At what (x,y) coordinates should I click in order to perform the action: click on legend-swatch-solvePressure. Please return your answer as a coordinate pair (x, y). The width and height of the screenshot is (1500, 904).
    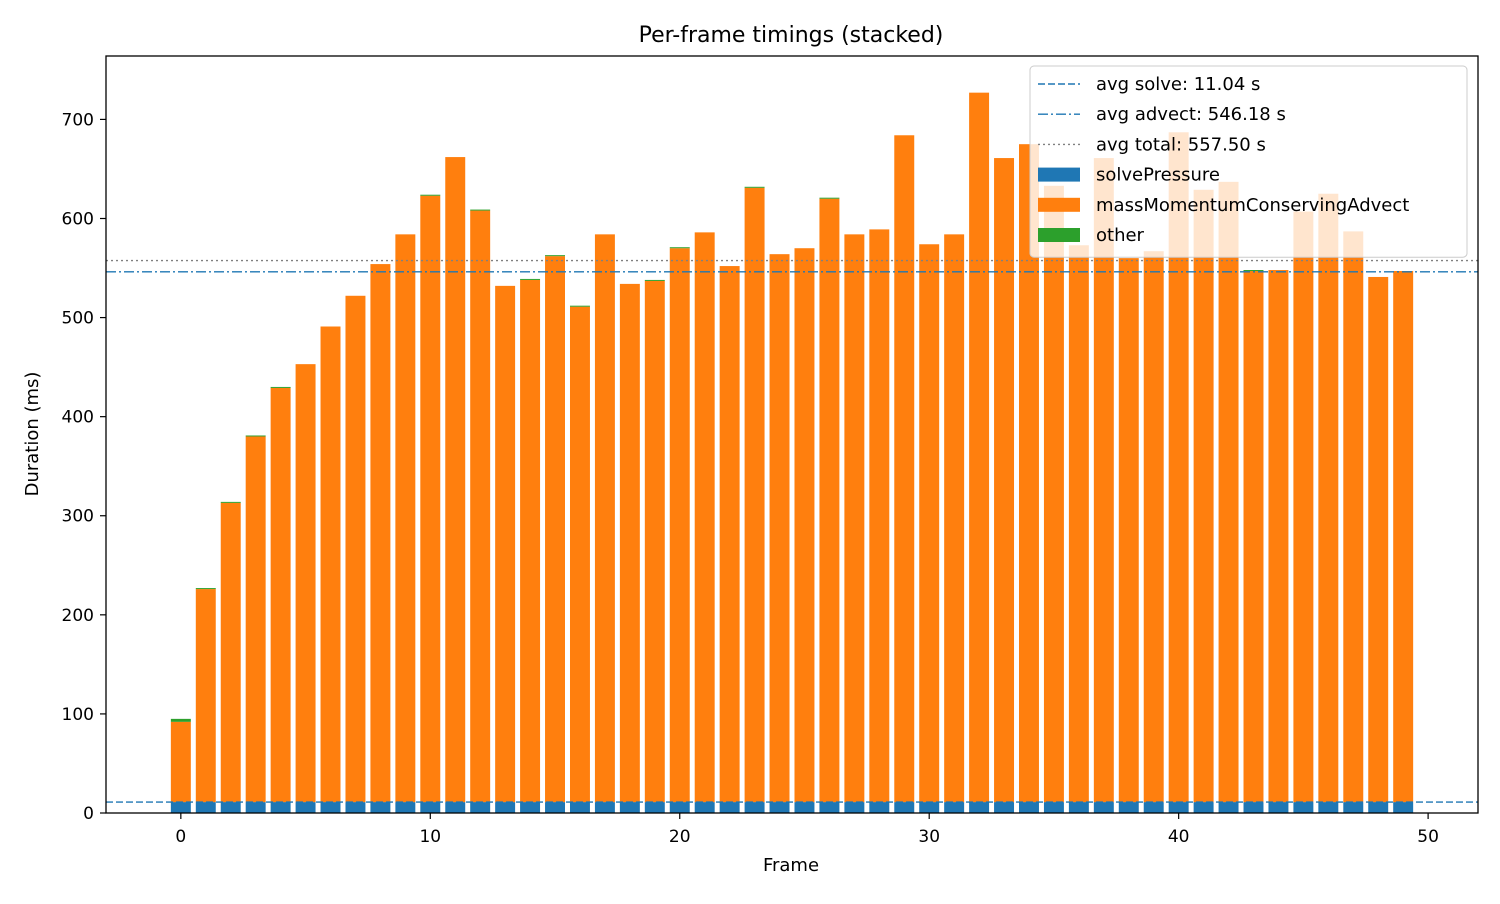
    Looking at the image, I should click on (1059, 174).